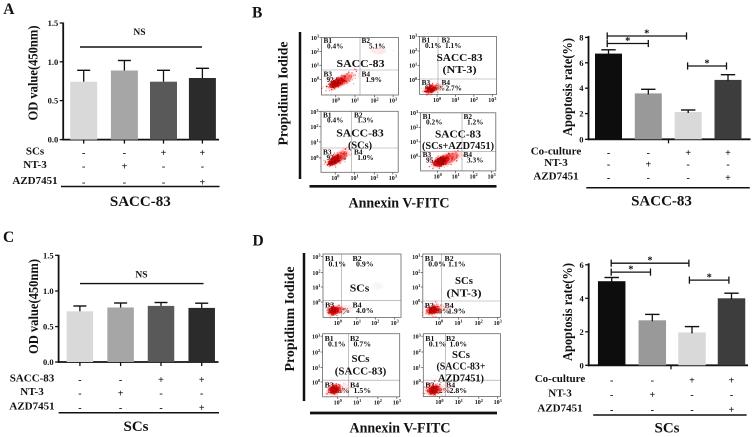  What do you see at coordinates (458, 146) in the screenshot?
I see `svg-text: (SCs+AZD7451)` at bounding box center [458, 146].